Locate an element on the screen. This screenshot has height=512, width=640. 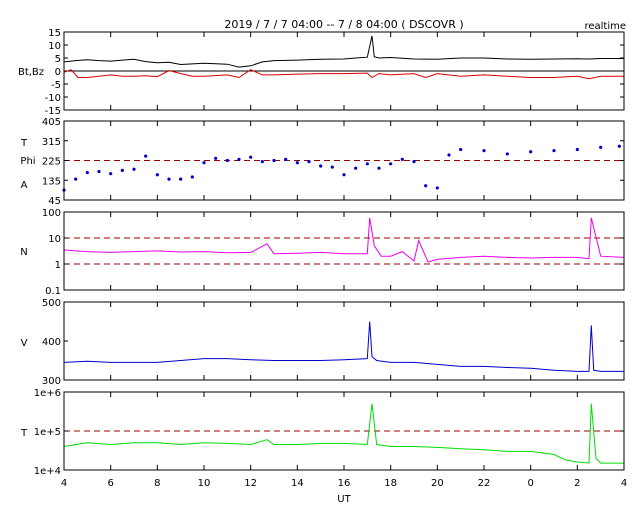
proton-density-series-line is located at coordinates (344, 240).